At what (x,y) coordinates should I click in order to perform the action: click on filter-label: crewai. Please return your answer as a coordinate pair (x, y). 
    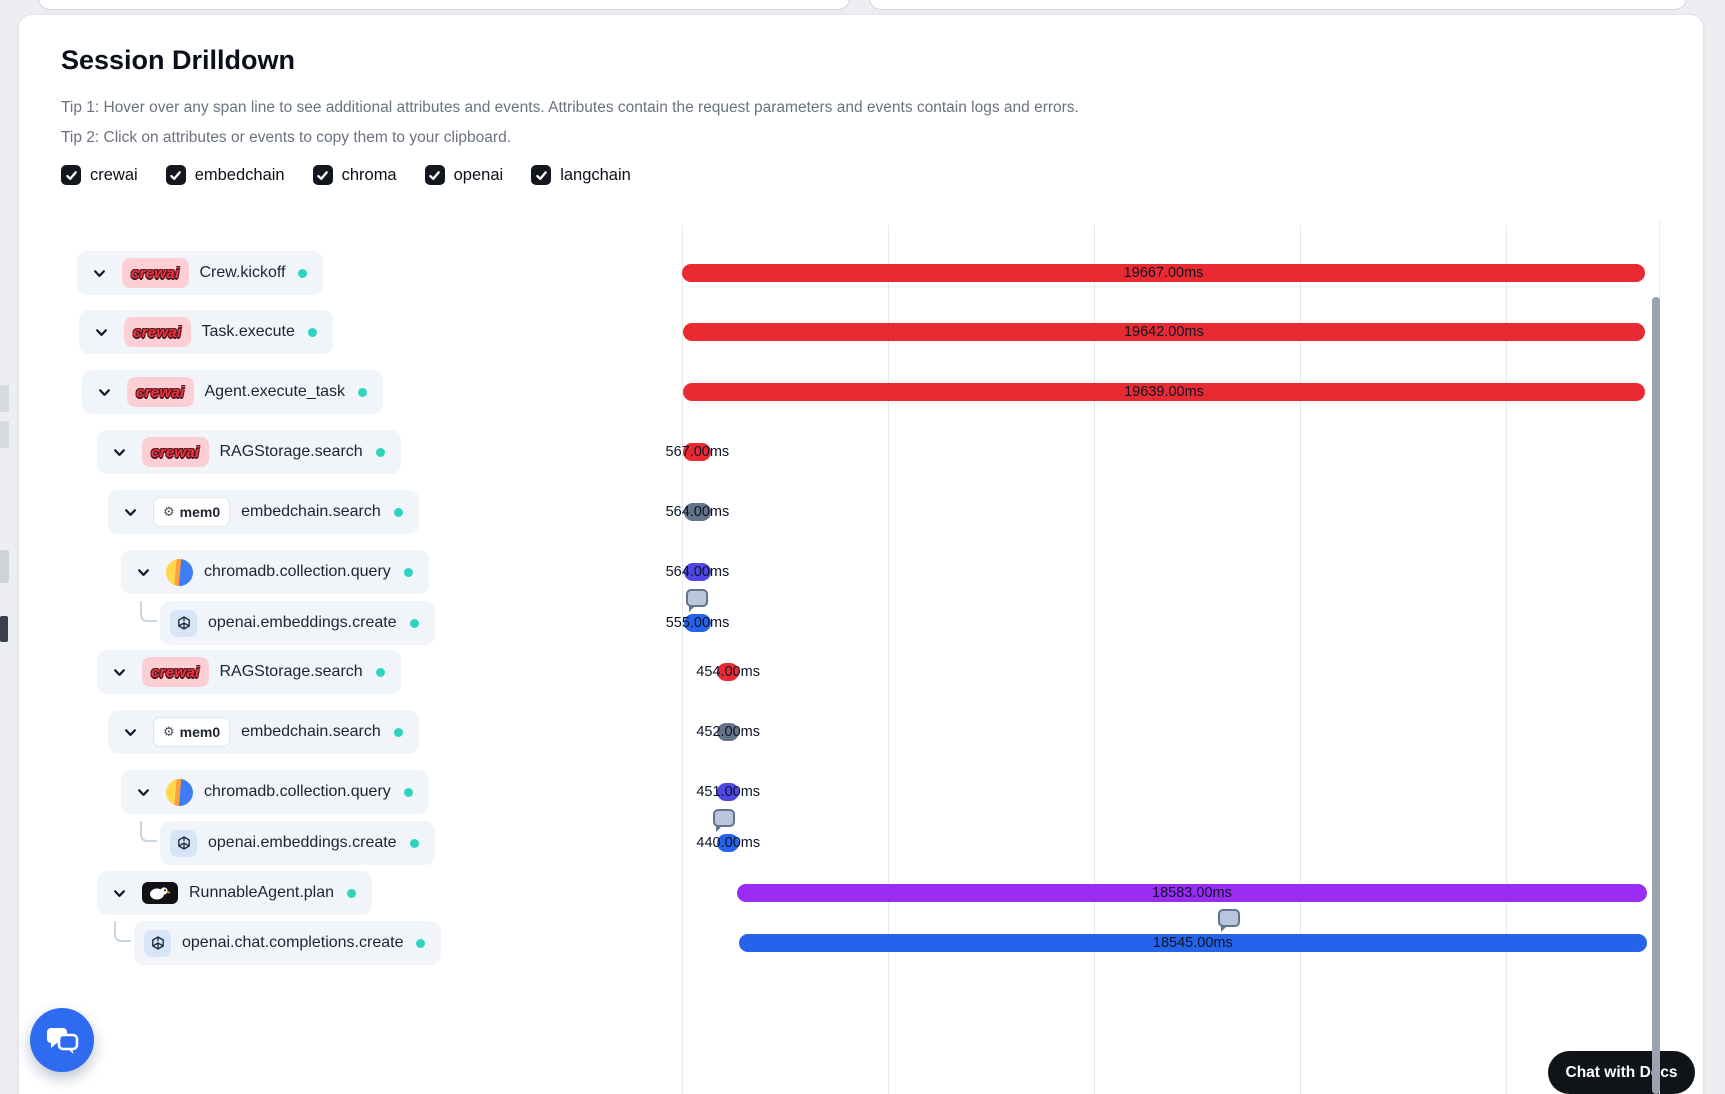
    Looking at the image, I should click on (114, 174).